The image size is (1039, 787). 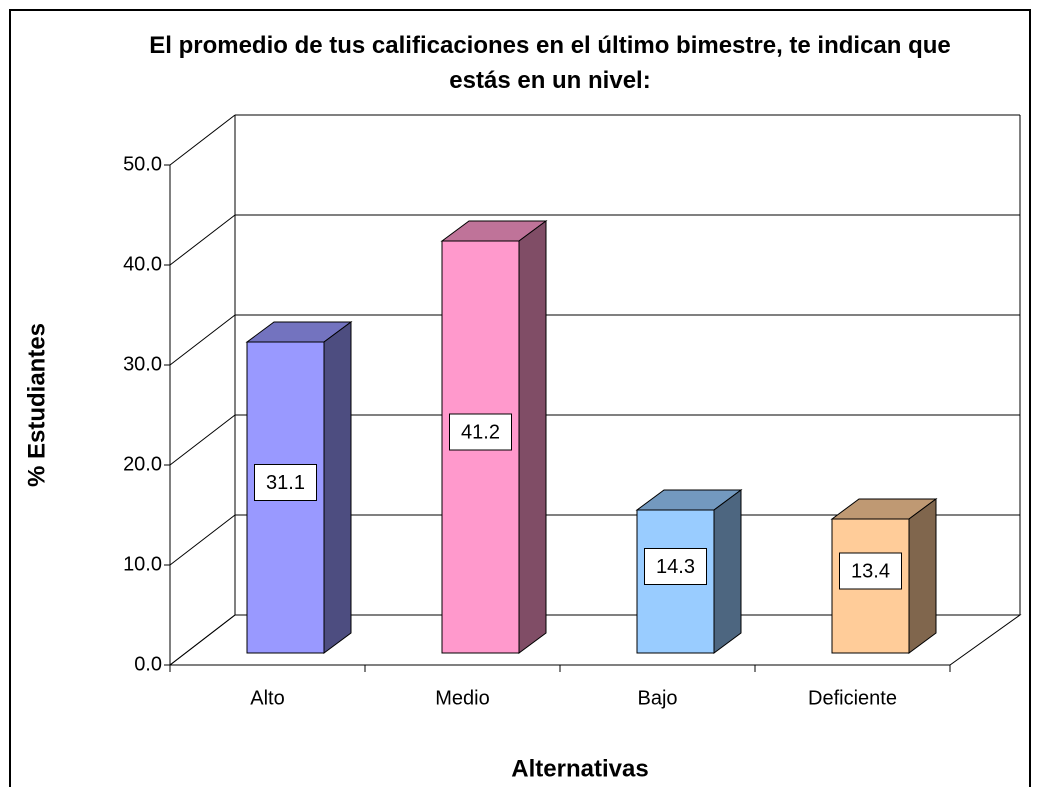 I want to click on value-label: 14.3, so click(x=675, y=567).